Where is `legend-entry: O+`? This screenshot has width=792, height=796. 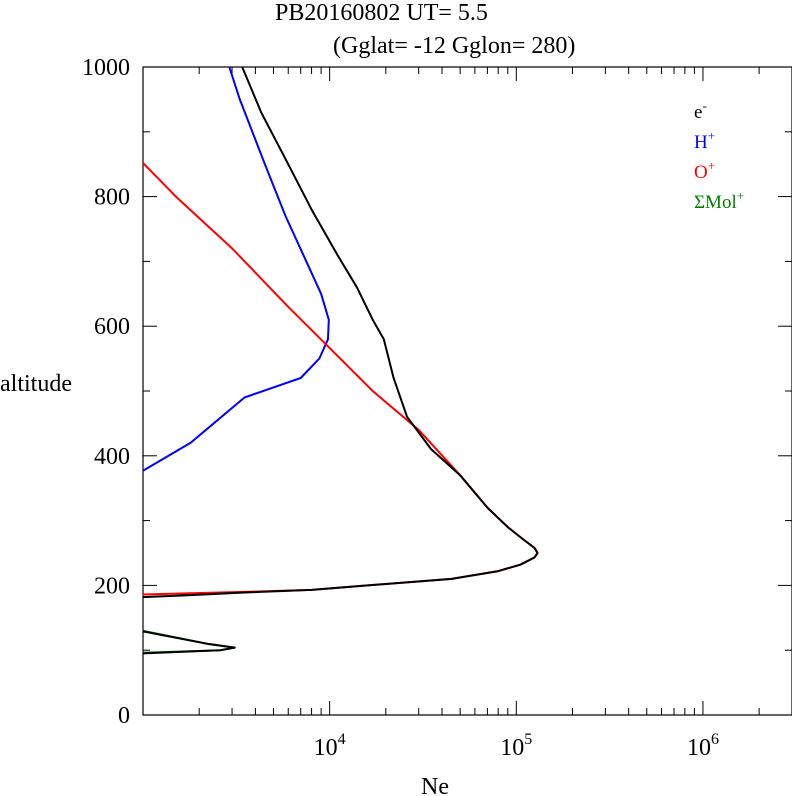 legend-entry: O+ is located at coordinates (704, 170).